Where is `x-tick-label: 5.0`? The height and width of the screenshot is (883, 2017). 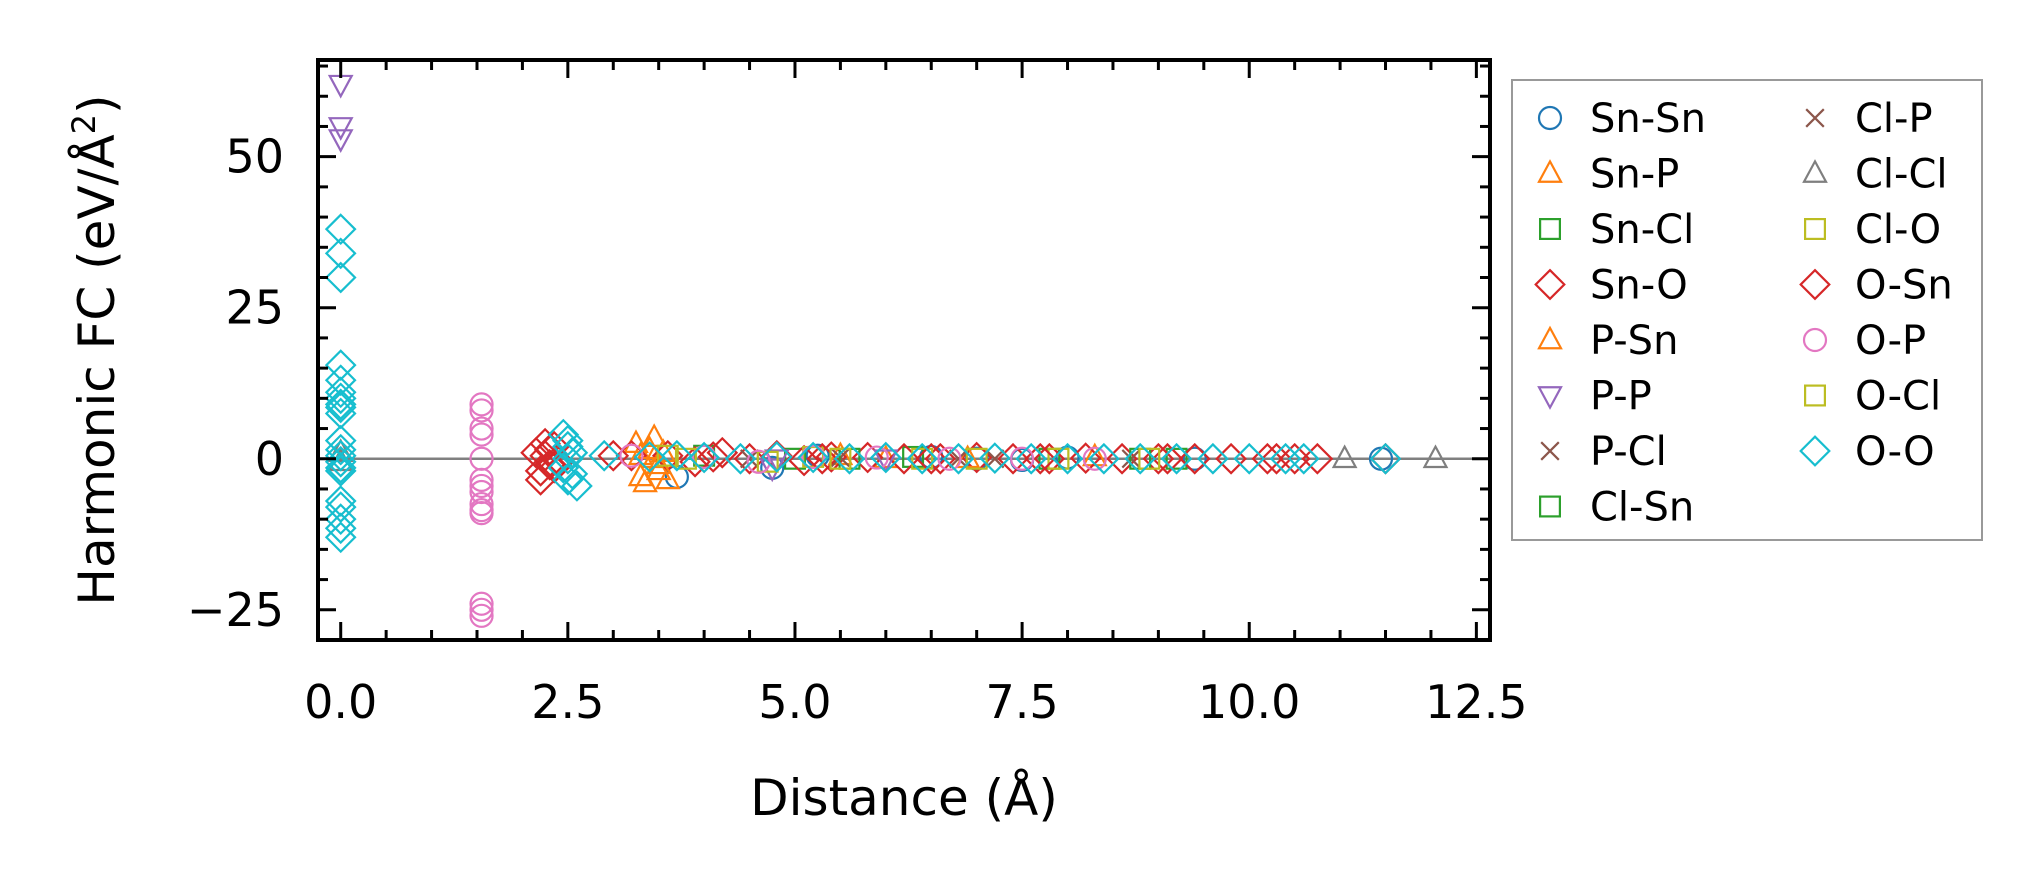 x-tick-label: 5.0 is located at coordinates (794, 702).